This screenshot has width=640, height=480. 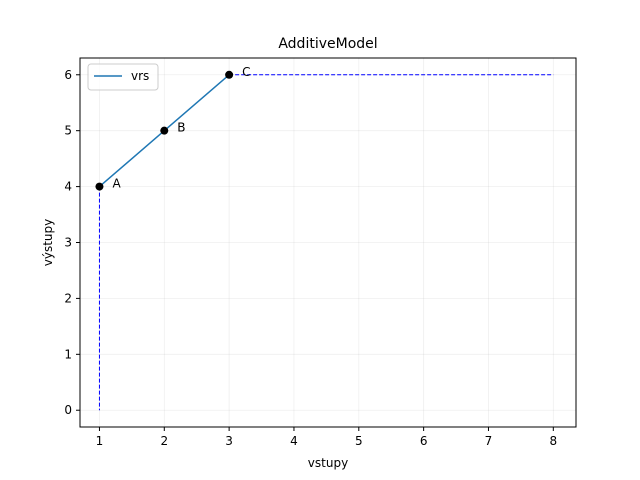 I want to click on y-axis-ticks: 0 1 2 3 4 5 6, so click(x=72, y=242).